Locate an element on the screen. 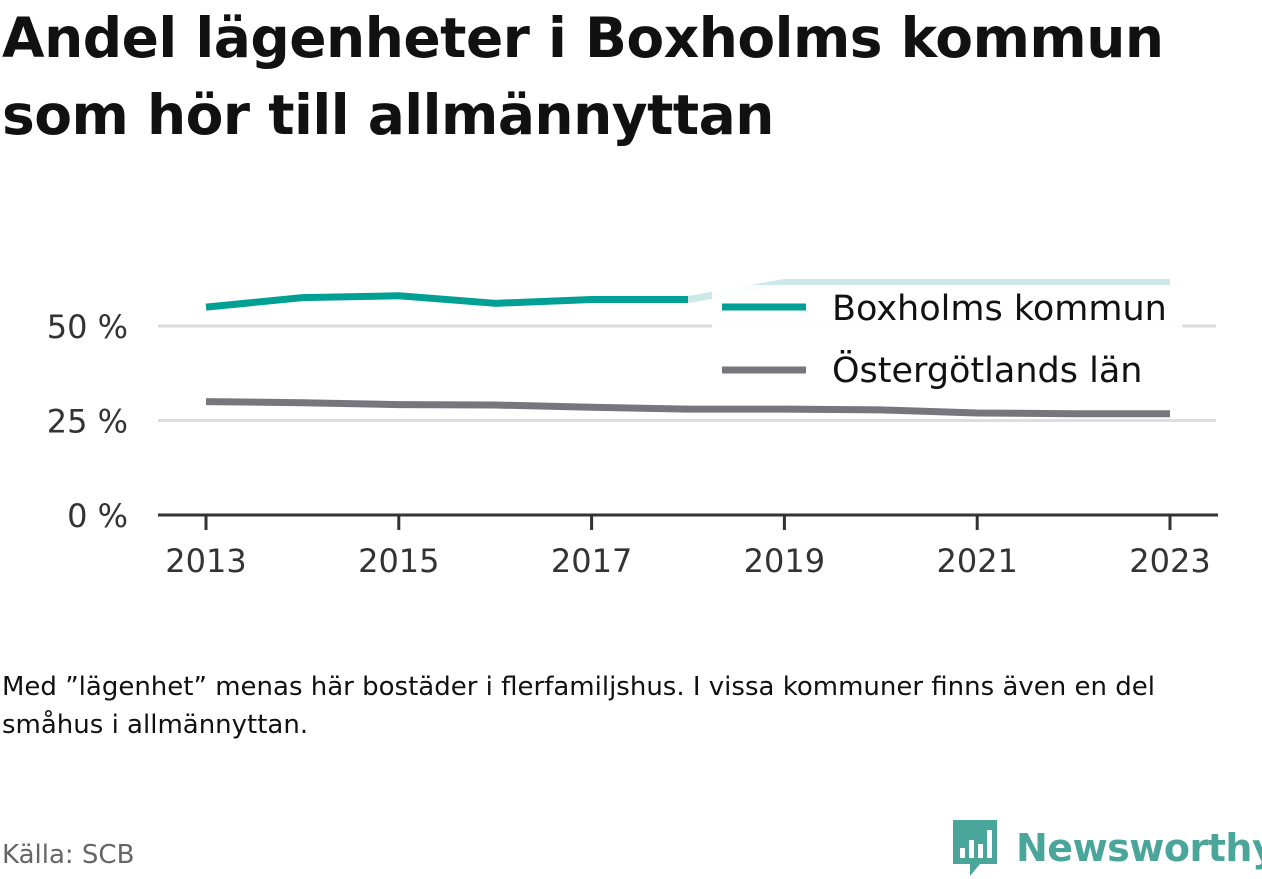 The image size is (1262, 879). x-tick-label: 2019 is located at coordinates (784, 561).